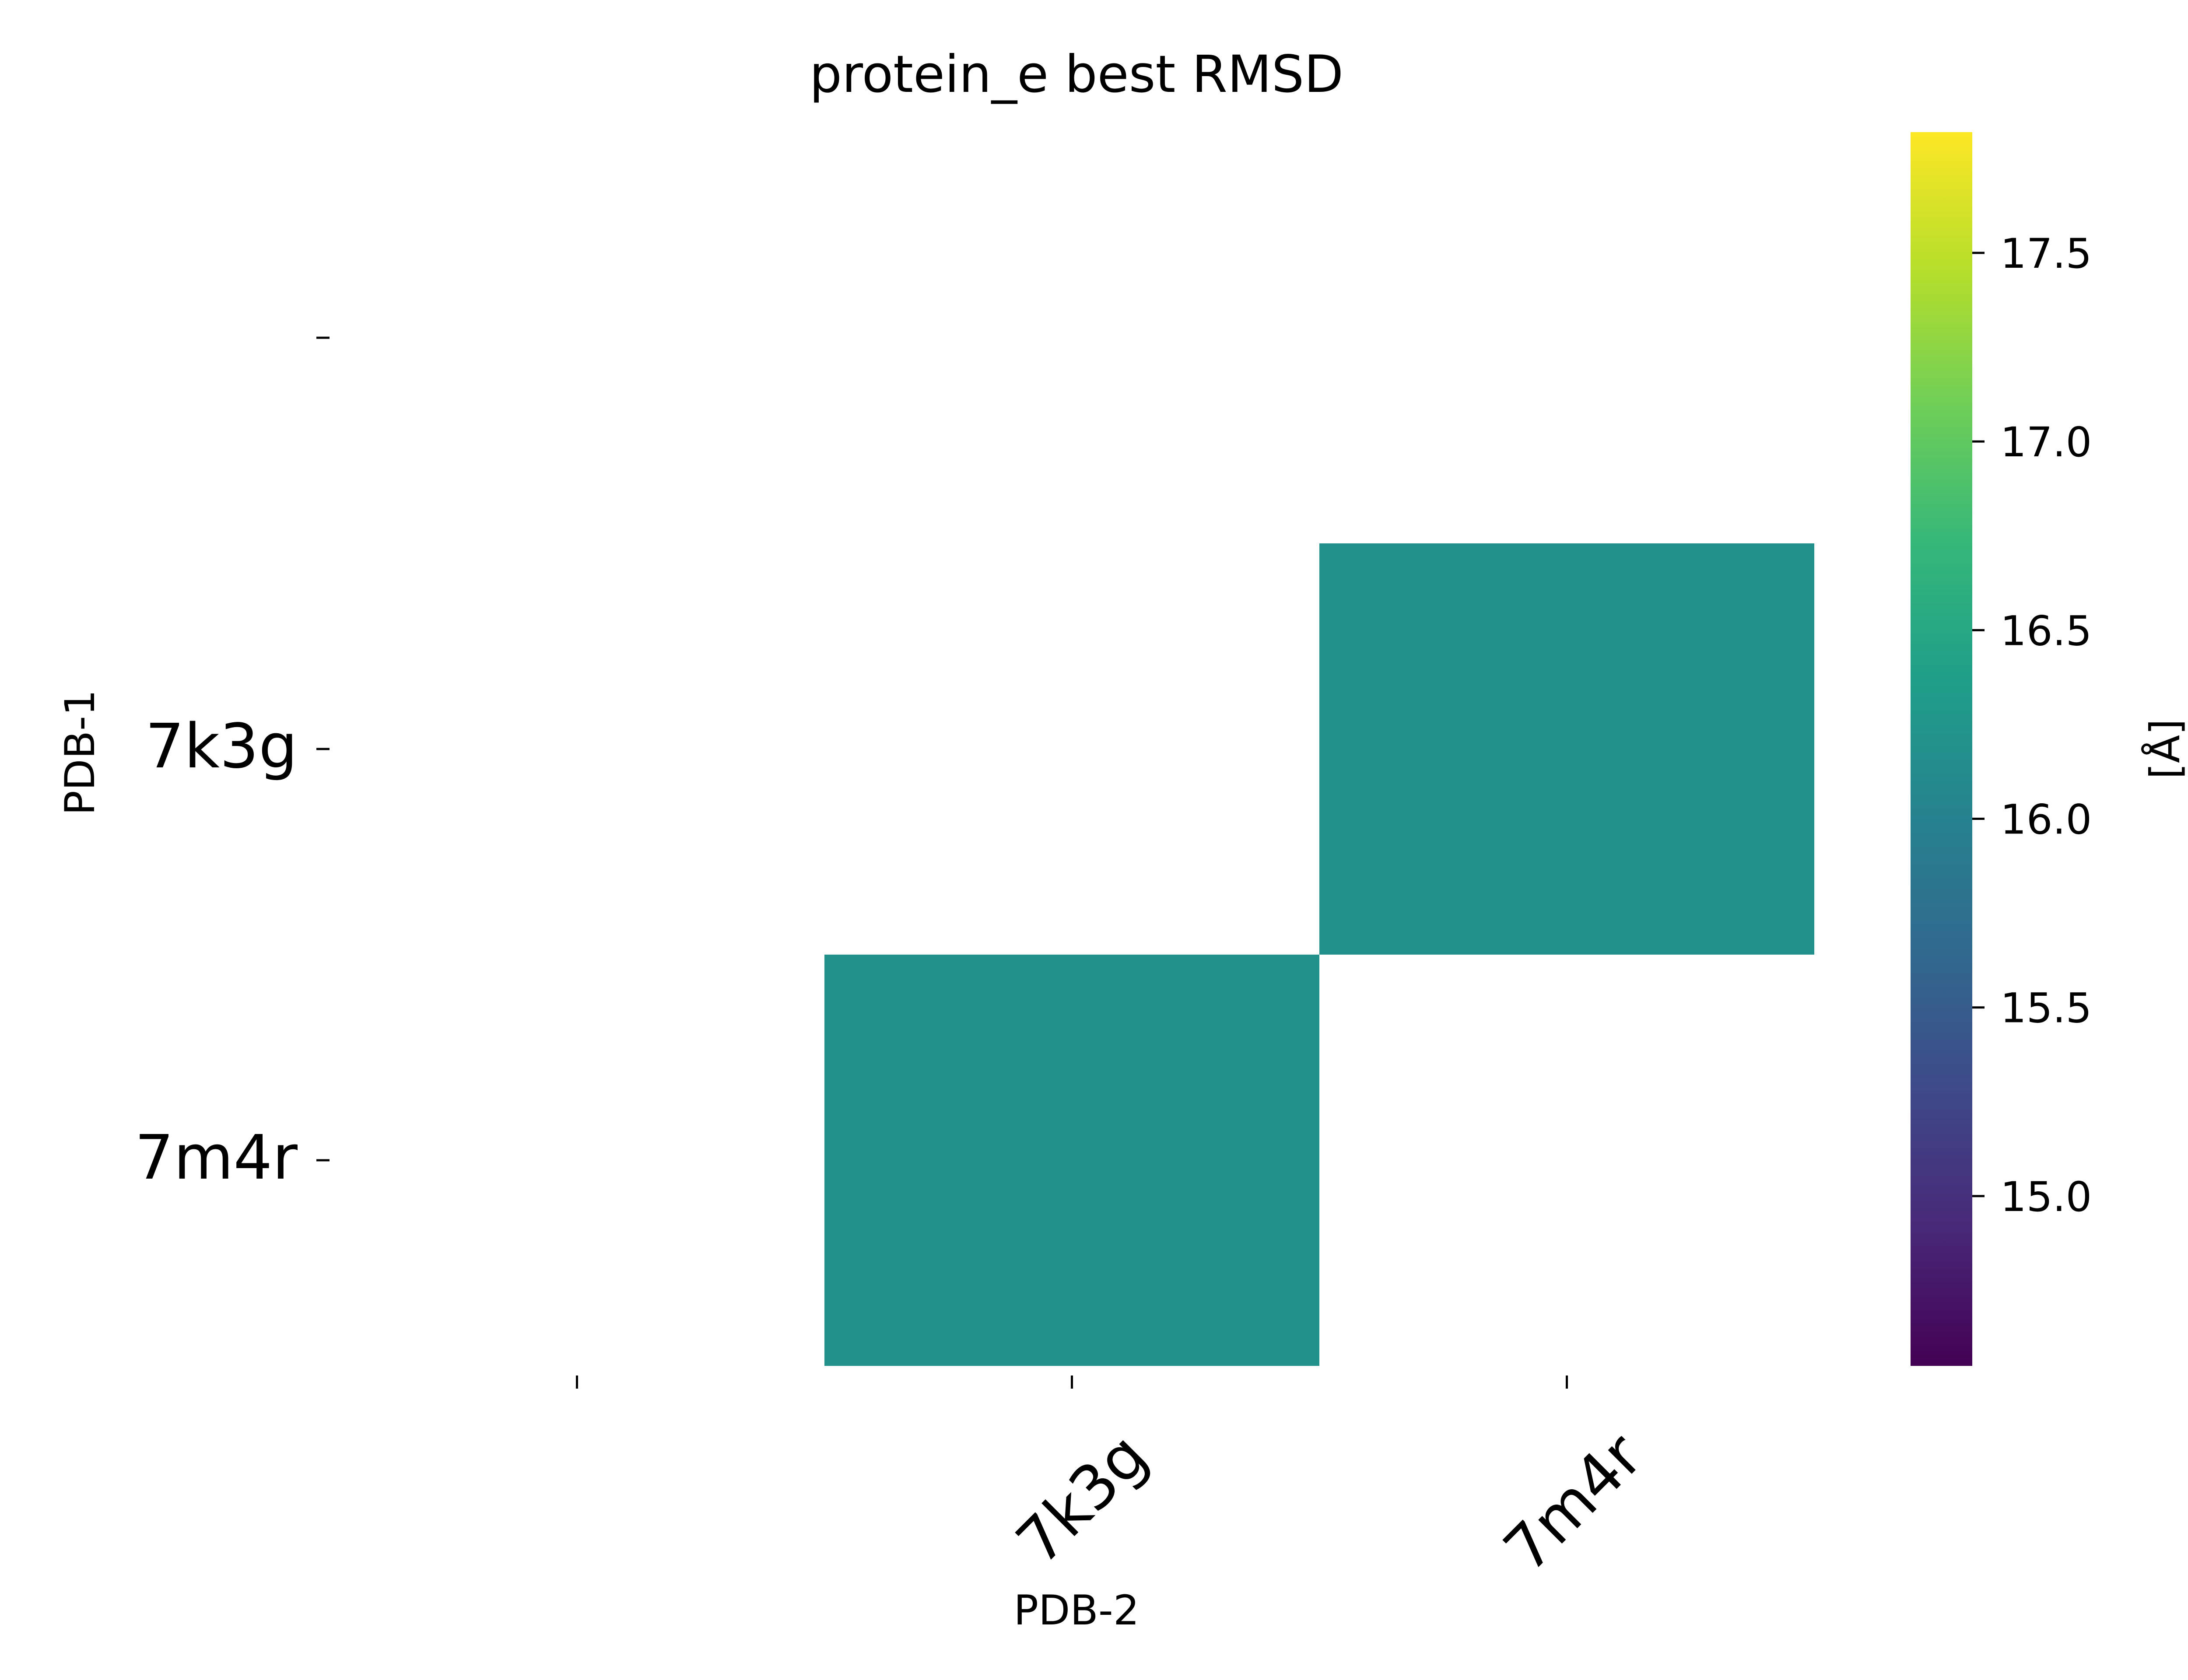 The height and width of the screenshot is (1680, 2188). What do you see at coordinates (2046, 254) in the screenshot?
I see `colorbar-tick-label: 17.5` at bounding box center [2046, 254].